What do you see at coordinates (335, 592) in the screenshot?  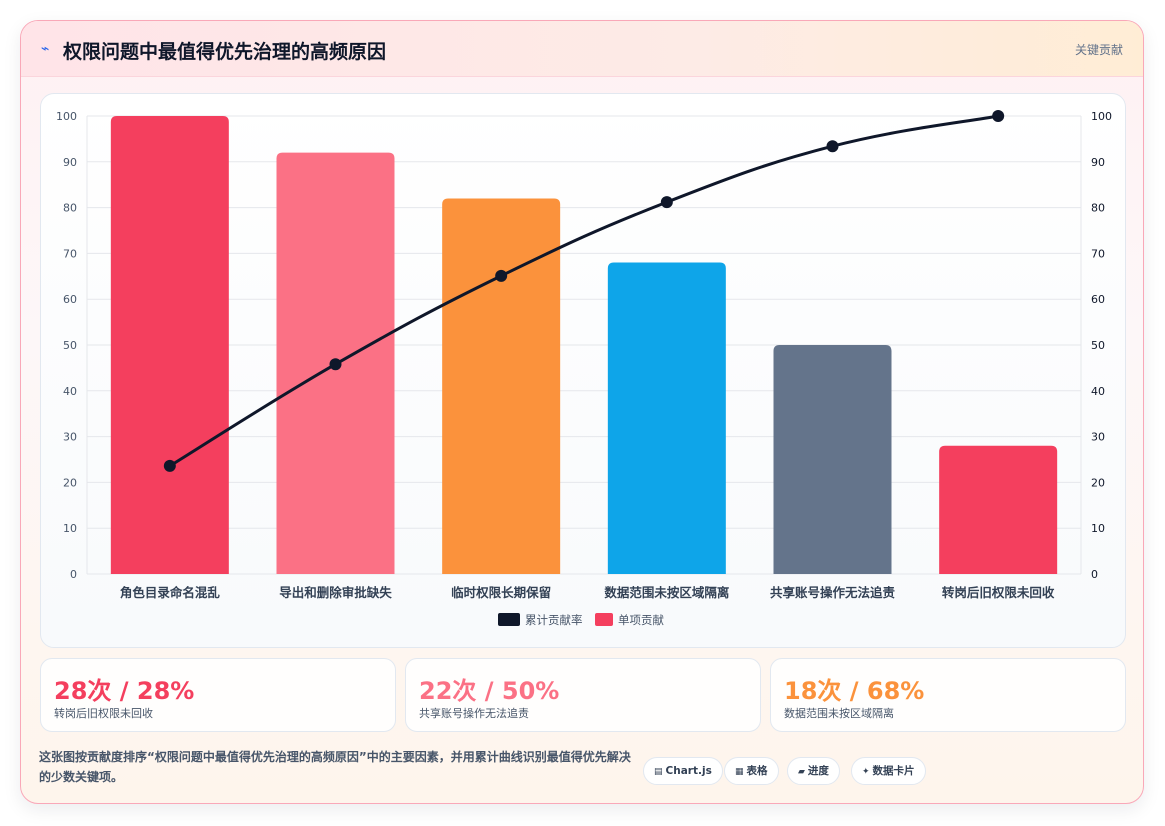 I see `x-tick-label: 导出和删除审批缺失` at bounding box center [335, 592].